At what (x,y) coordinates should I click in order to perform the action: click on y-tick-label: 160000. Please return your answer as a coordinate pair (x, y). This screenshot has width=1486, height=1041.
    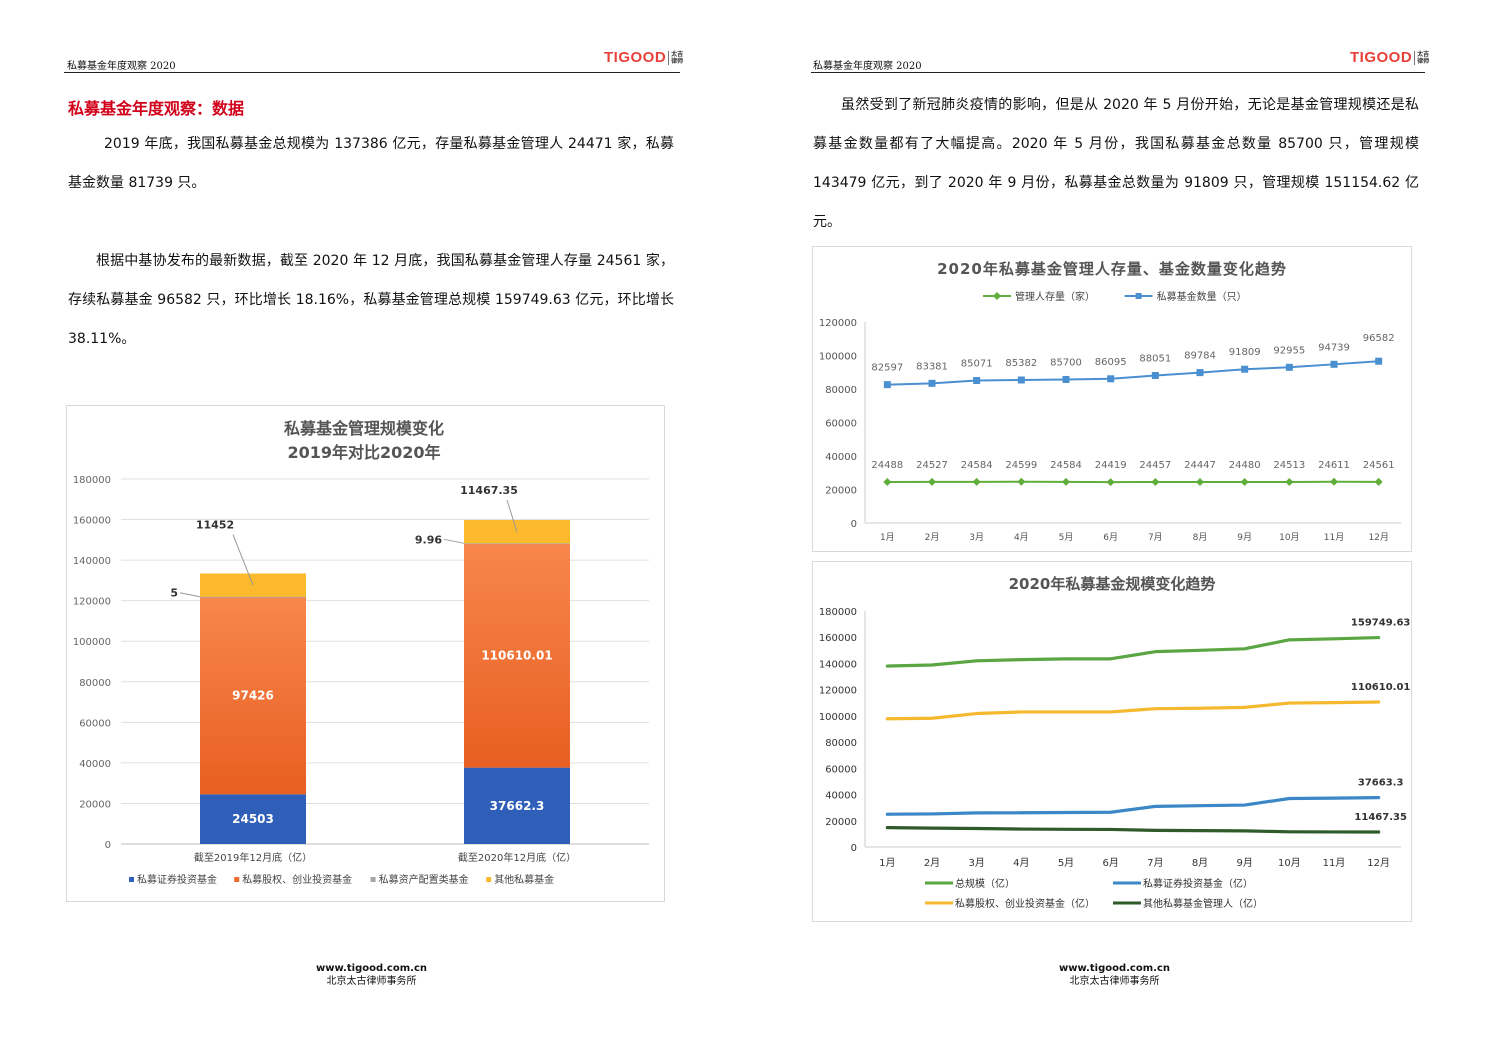
    Looking at the image, I should click on (838, 638).